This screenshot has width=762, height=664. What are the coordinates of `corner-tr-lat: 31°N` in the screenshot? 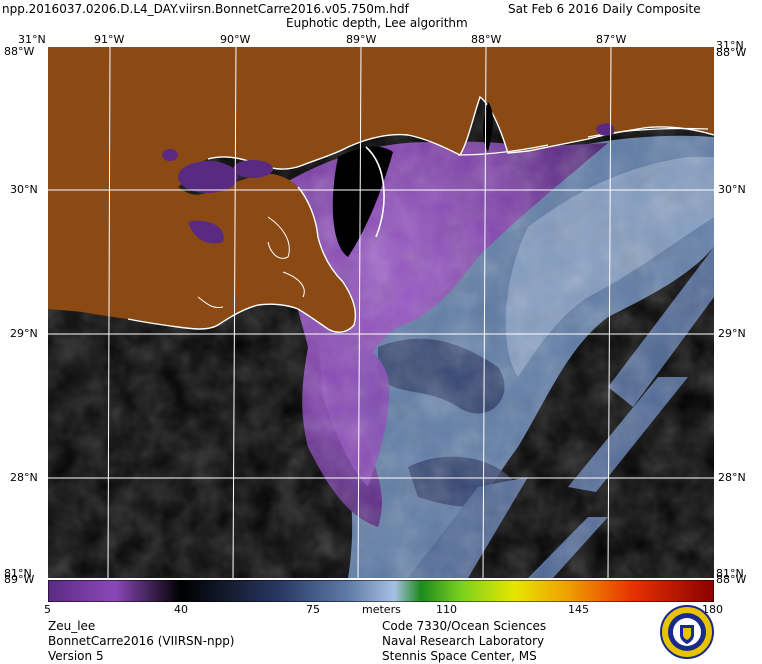 It's located at (730, 45).